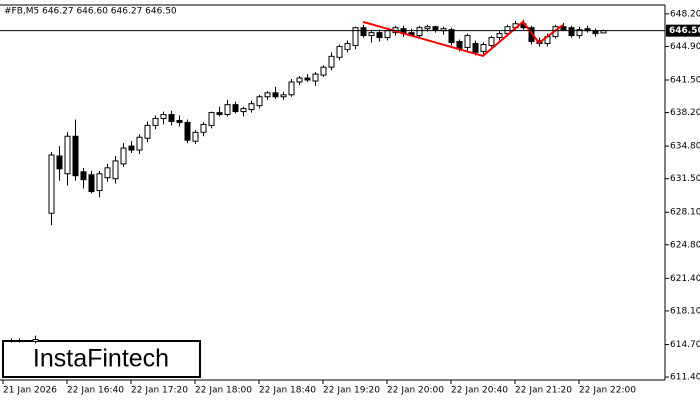 The height and width of the screenshot is (404, 700). What do you see at coordinates (30, 391) in the screenshot?
I see `x-tick-label: 21 Jan 2026` at bounding box center [30, 391].